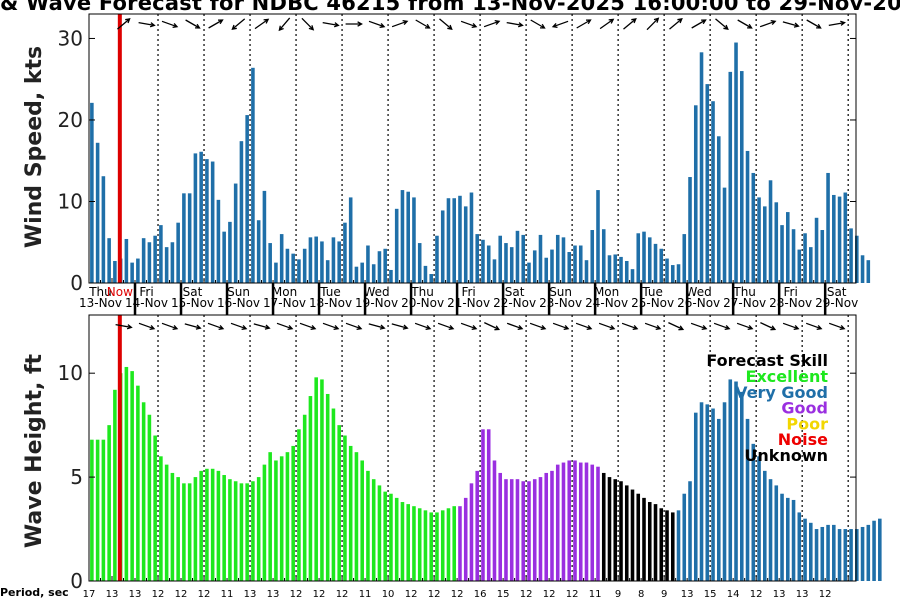 This screenshot has width=900, height=601. Describe the element at coordinates (284, 292) in the screenshot. I see `day-label: Mon` at that location.